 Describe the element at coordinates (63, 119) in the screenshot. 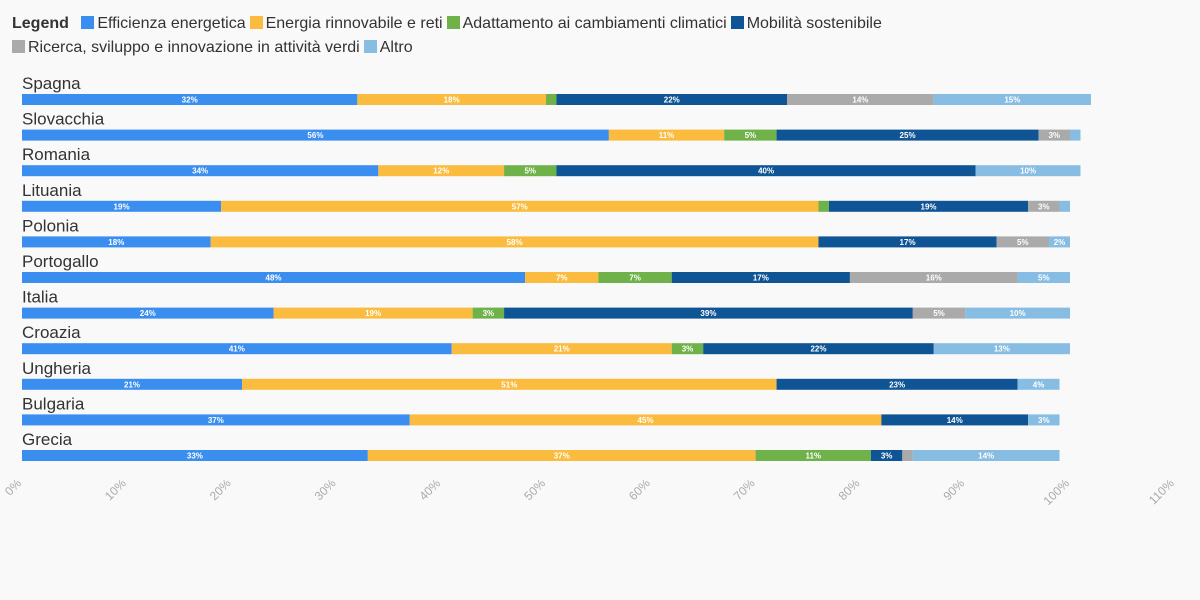

I see `category-label: Slovacchia` at that location.